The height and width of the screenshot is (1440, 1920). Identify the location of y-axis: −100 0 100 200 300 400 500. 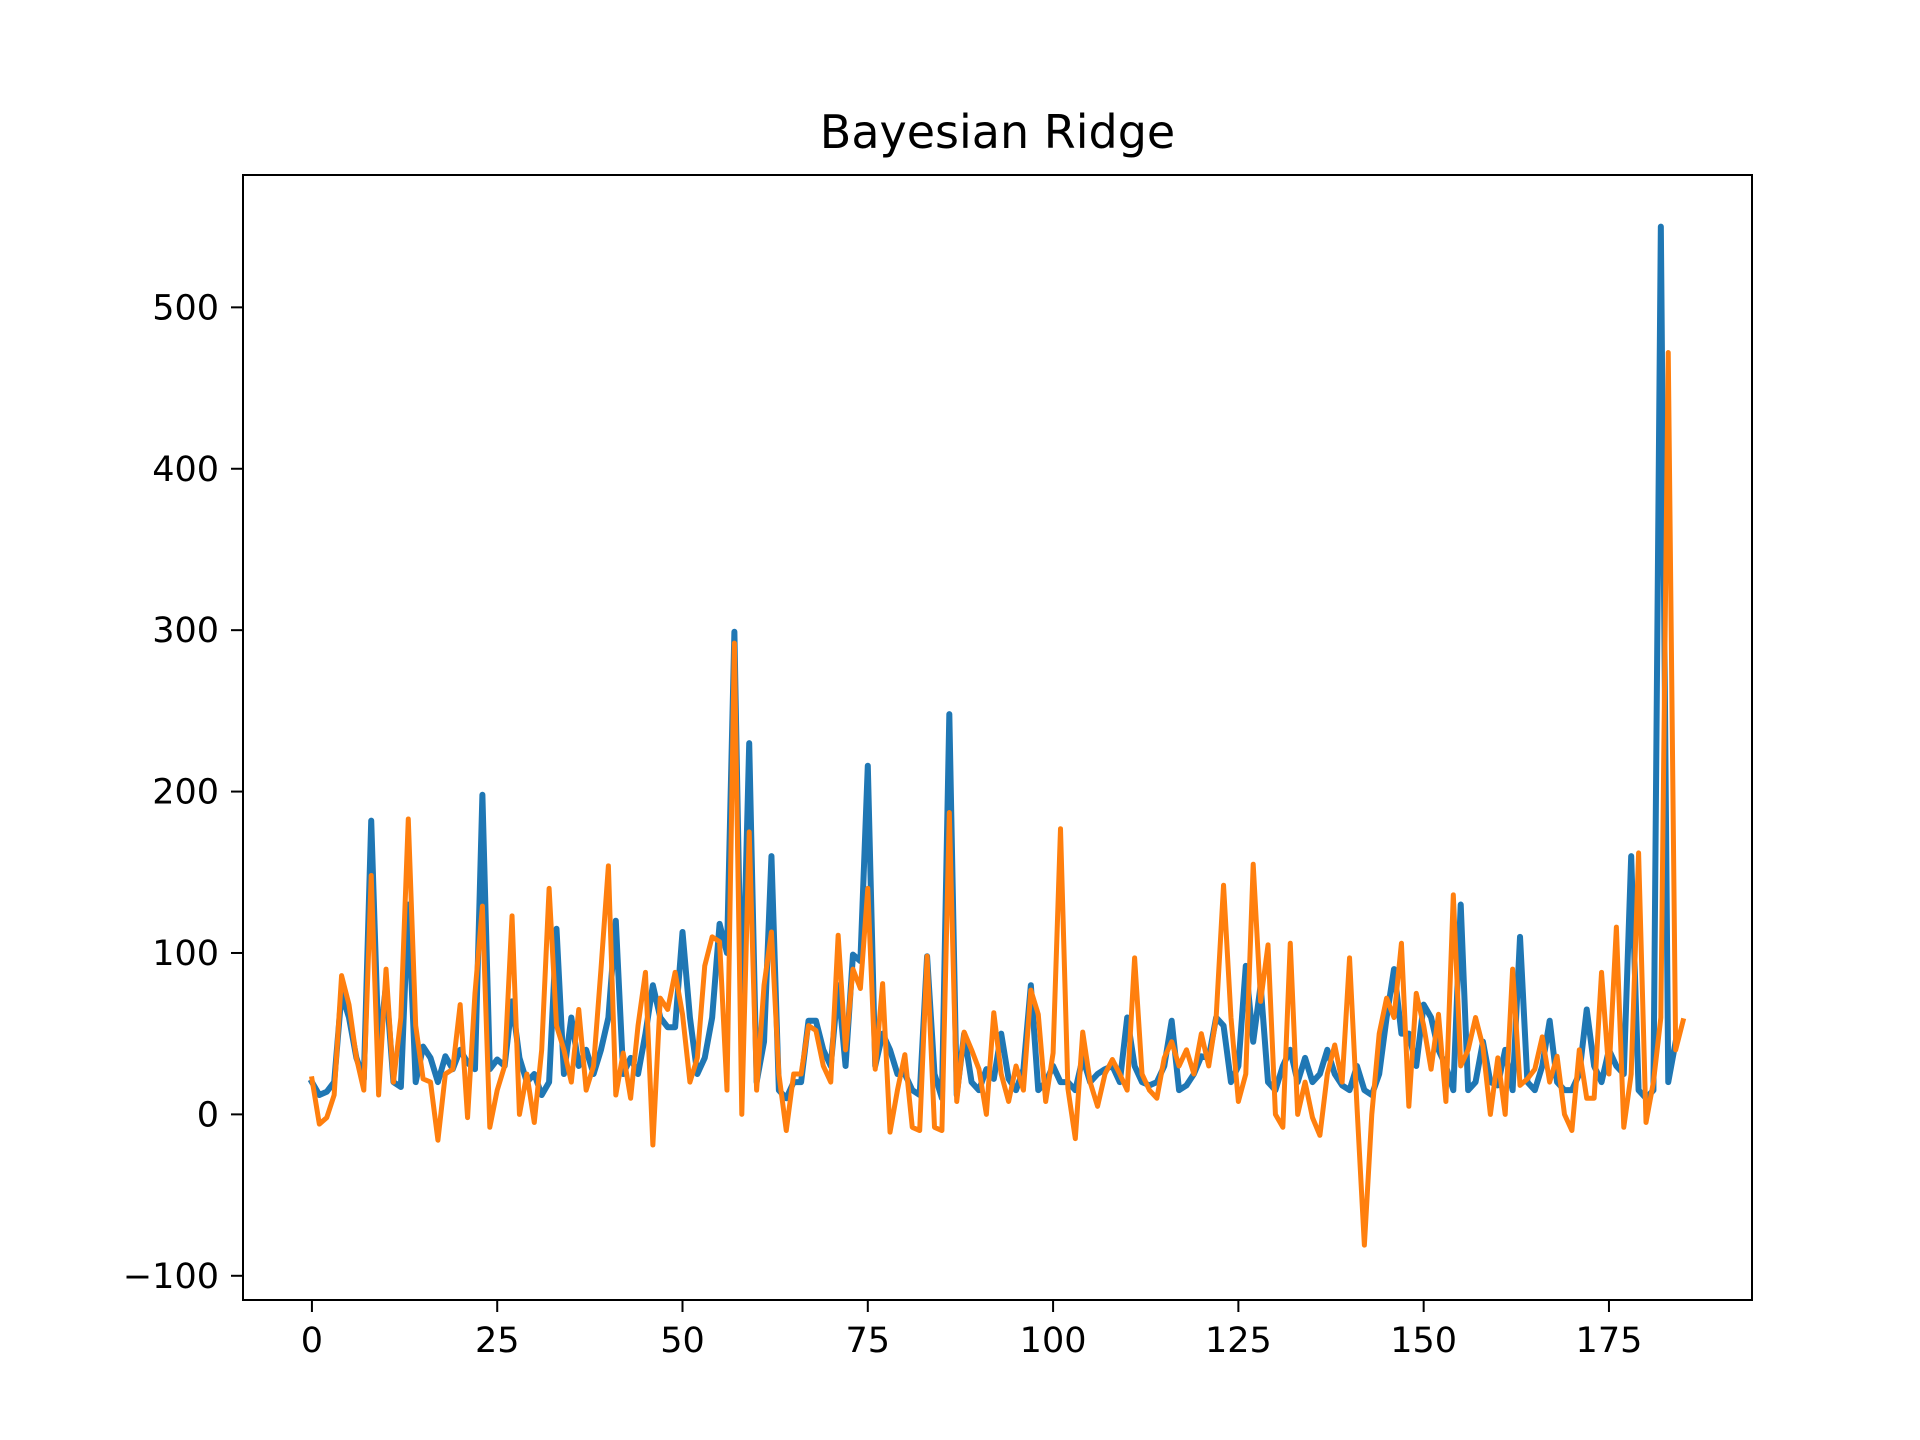
(183, 792).